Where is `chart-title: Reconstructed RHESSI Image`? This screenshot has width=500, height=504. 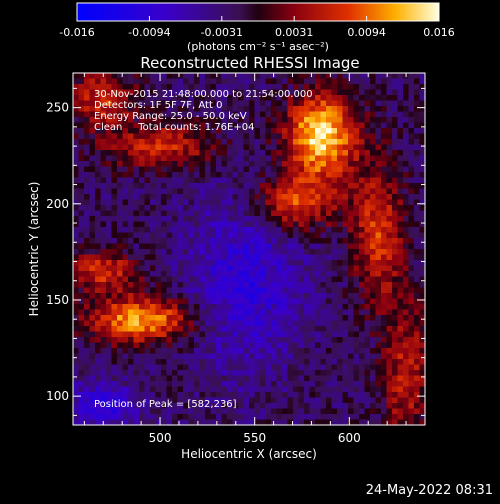
chart-title: Reconstructed RHESSI Image is located at coordinates (249, 63).